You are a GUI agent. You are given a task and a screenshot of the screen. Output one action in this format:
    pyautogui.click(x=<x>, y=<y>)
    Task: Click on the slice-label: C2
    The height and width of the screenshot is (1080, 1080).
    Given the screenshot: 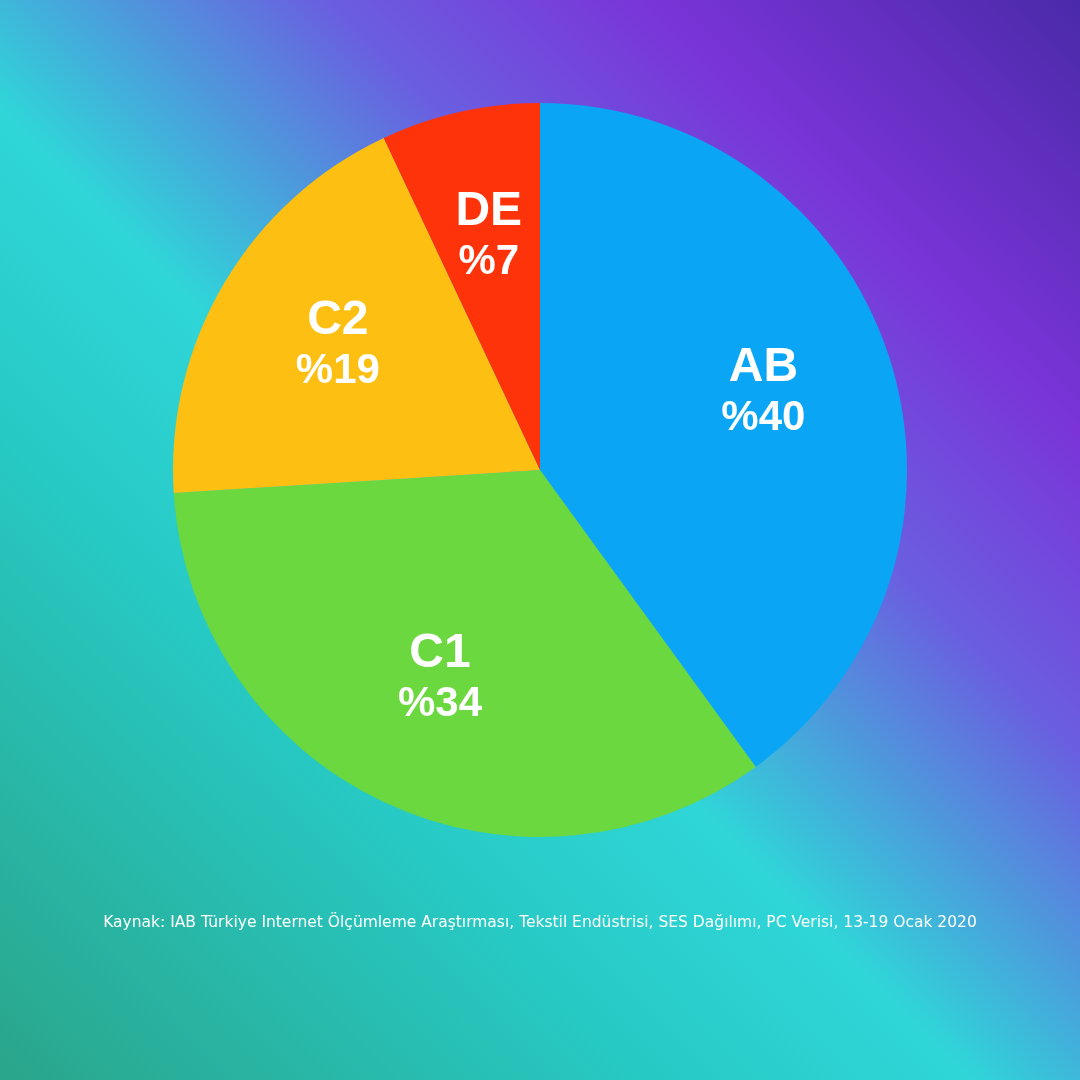 What is the action you would take?
    pyautogui.click(x=338, y=318)
    